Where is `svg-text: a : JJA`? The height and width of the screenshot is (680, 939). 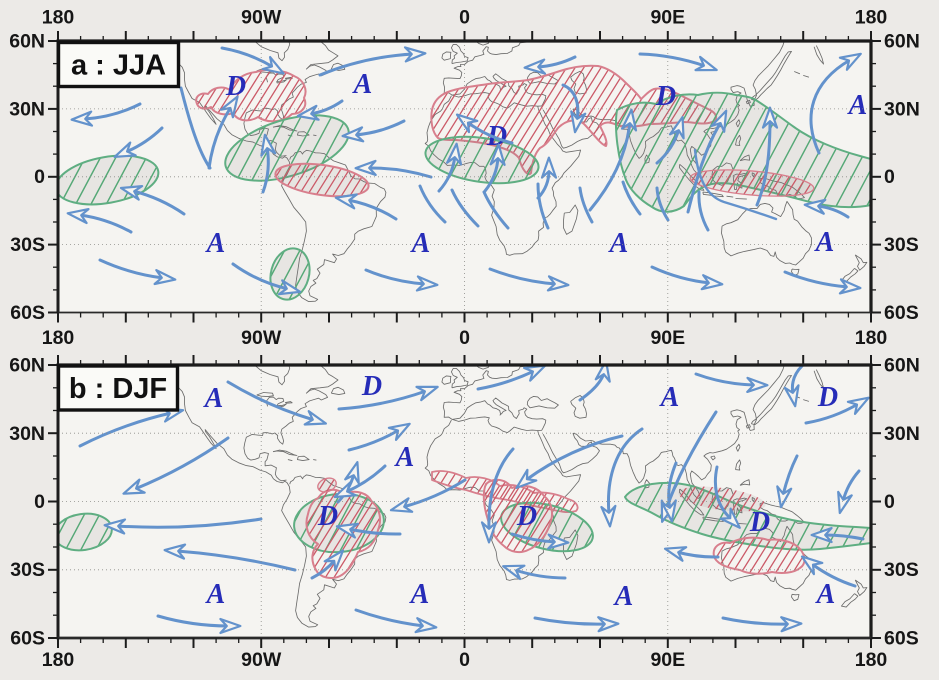 svg-text: a : JJA is located at coordinates (118, 66).